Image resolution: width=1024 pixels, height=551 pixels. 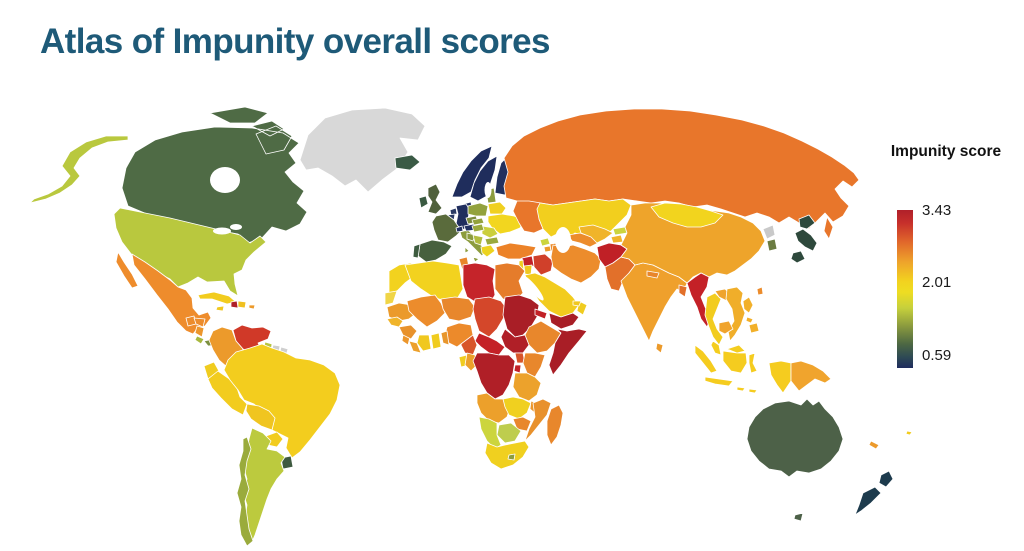 What do you see at coordinates (527, 387) in the screenshot?
I see `country-tanzania: Tanzania` at bounding box center [527, 387].